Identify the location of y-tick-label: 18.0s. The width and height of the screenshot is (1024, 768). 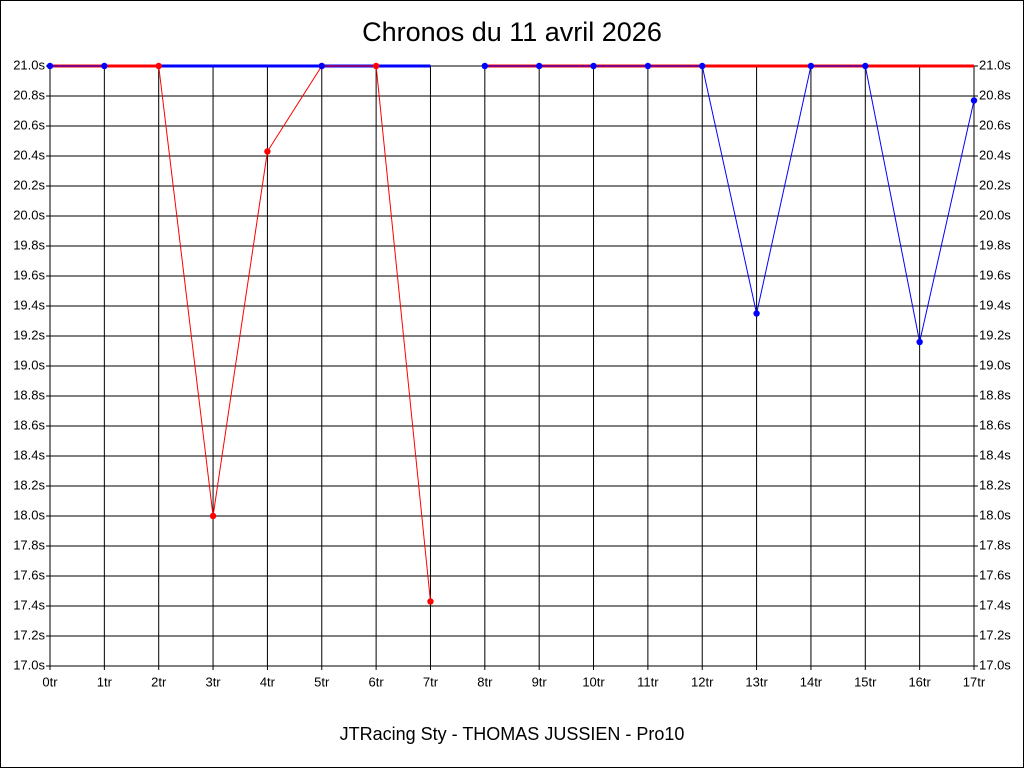
(29, 514).